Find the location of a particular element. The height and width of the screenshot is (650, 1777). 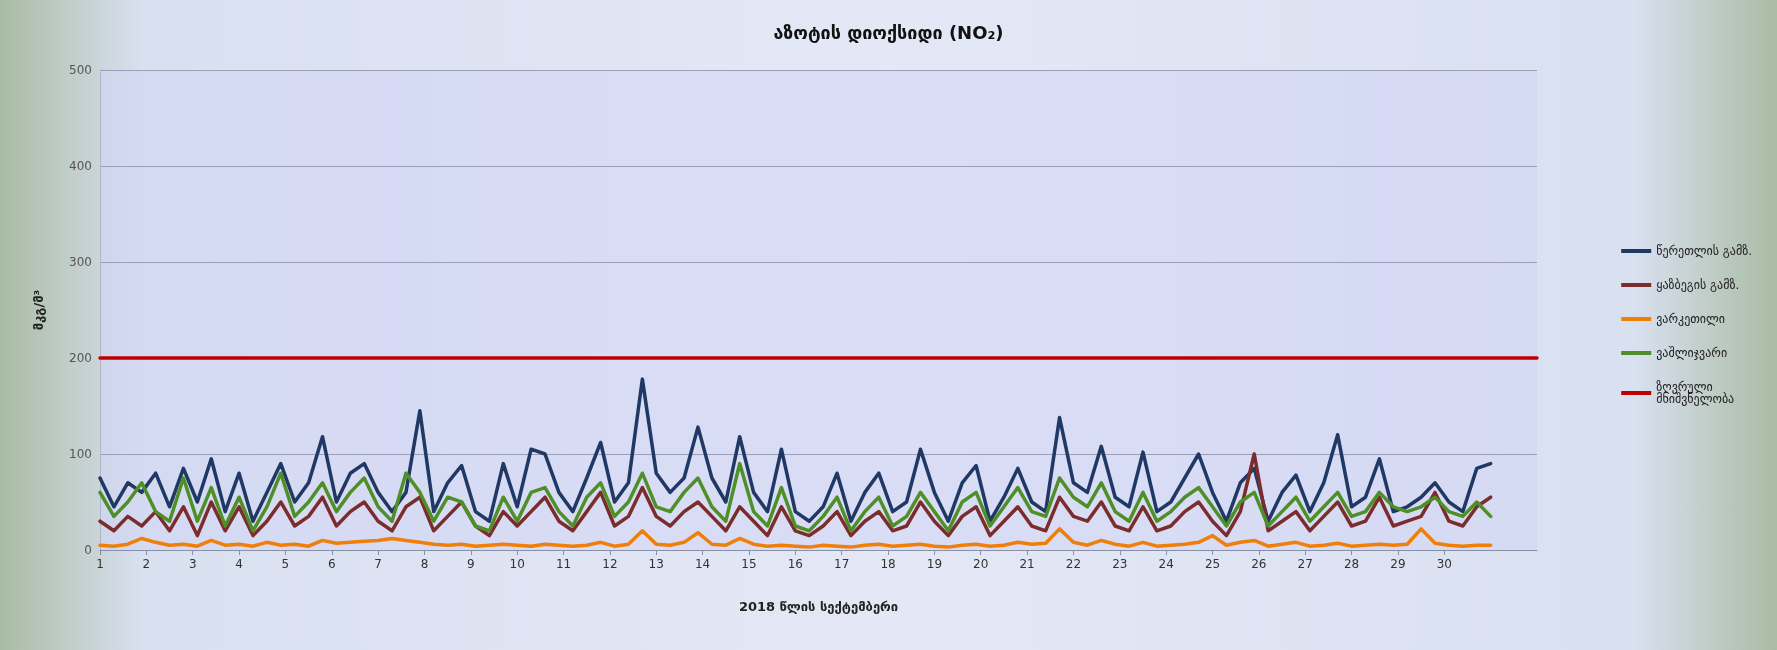

x-axis-title: 2018 წლის სექტემბერი is located at coordinates (818, 606).